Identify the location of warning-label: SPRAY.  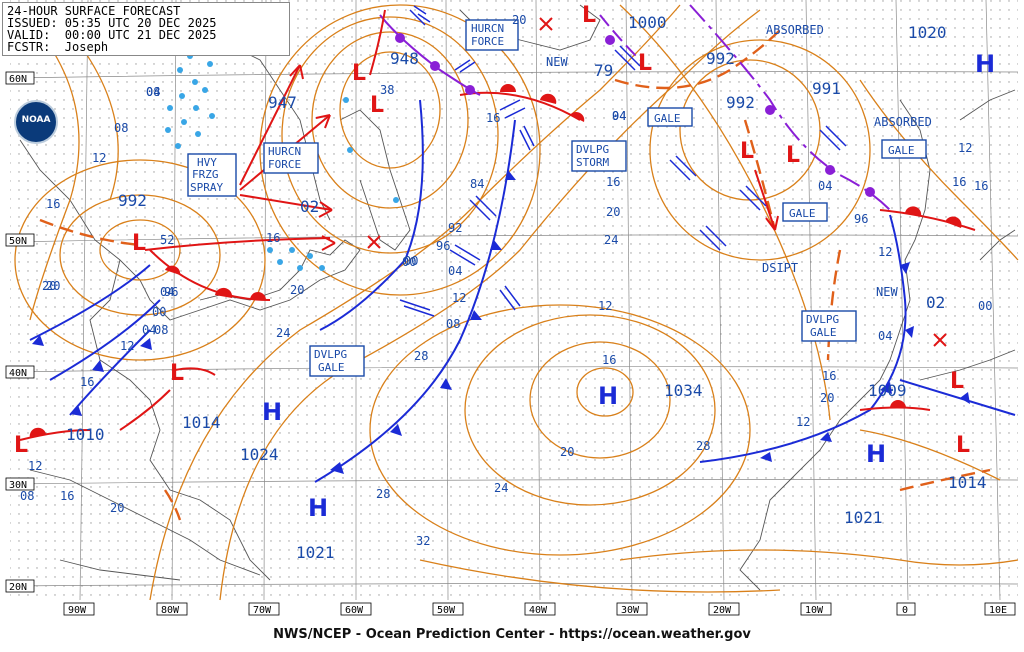
(206, 187).